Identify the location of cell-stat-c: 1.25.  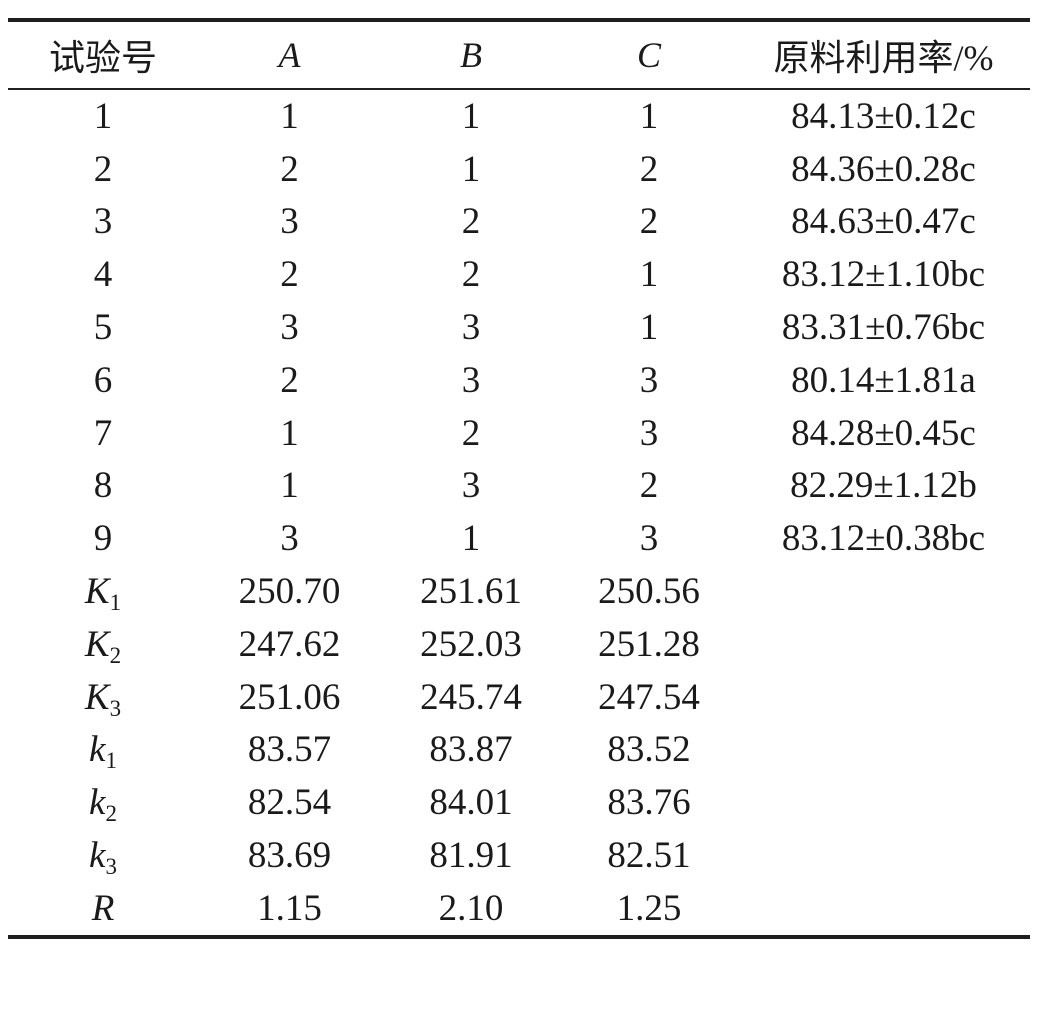
(649, 908).